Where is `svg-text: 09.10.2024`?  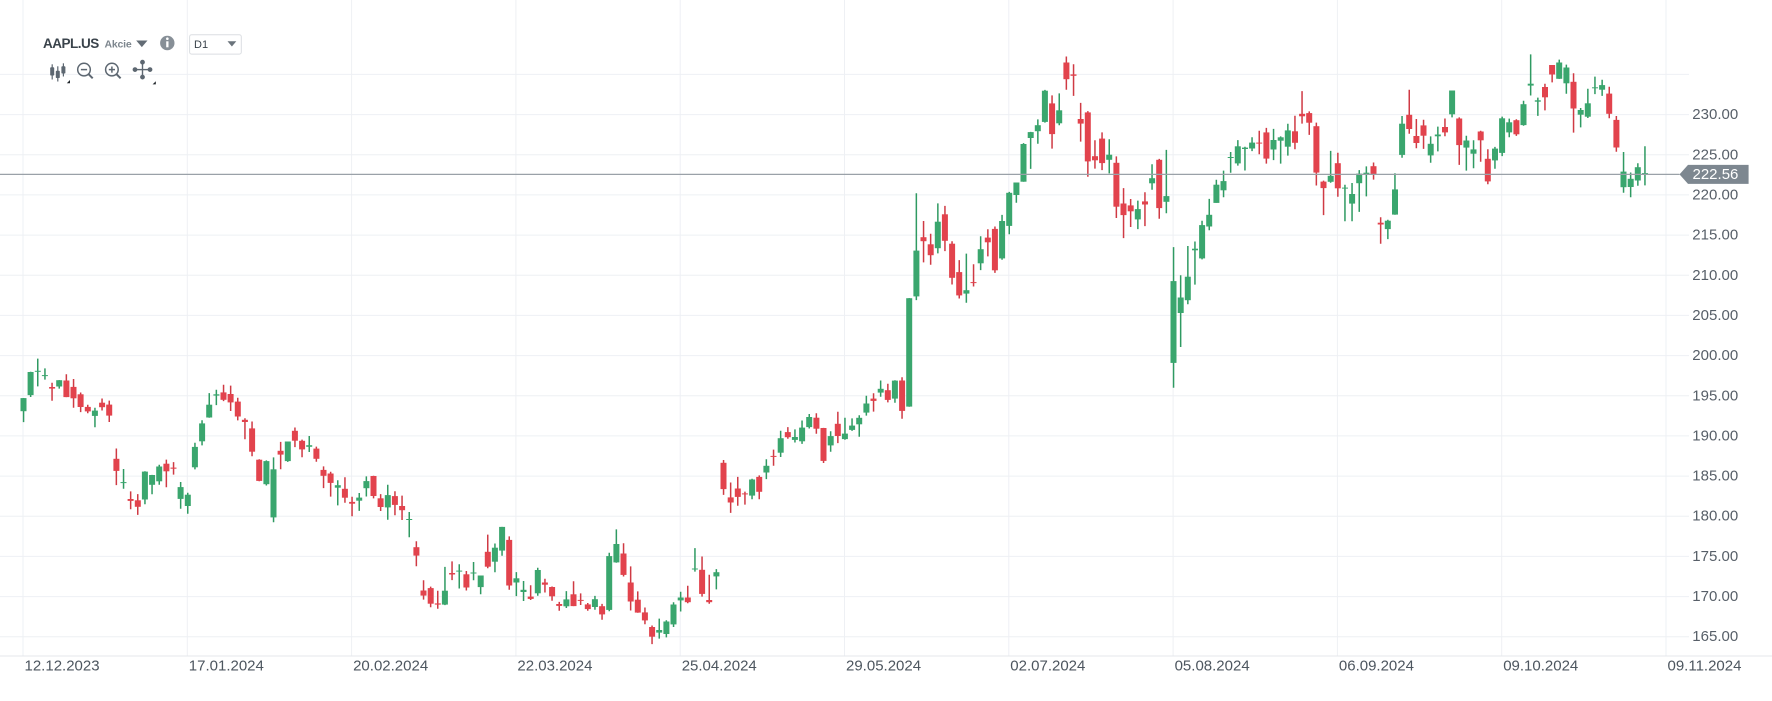
svg-text: 09.10.2024 is located at coordinates (1540, 666).